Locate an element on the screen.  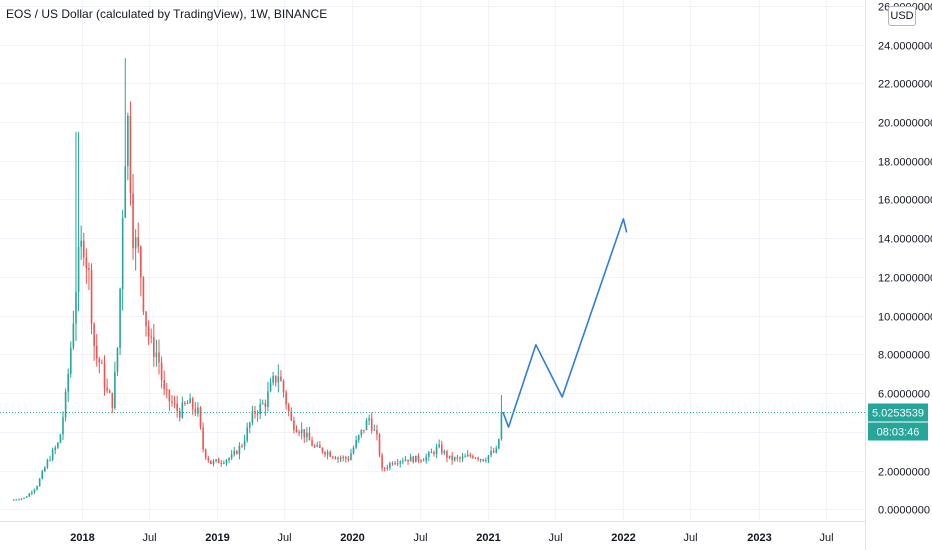
forecast-path-line is located at coordinates (565, 323).